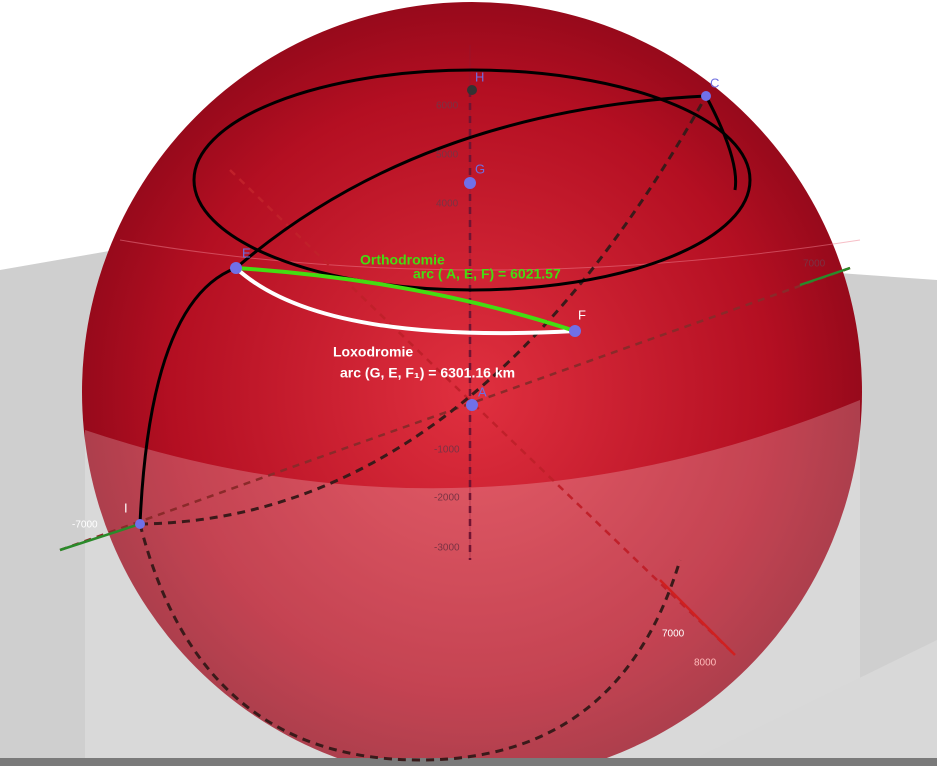 The width and height of the screenshot is (937, 766). What do you see at coordinates (582, 314) in the screenshot?
I see `point-label: F` at bounding box center [582, 314].